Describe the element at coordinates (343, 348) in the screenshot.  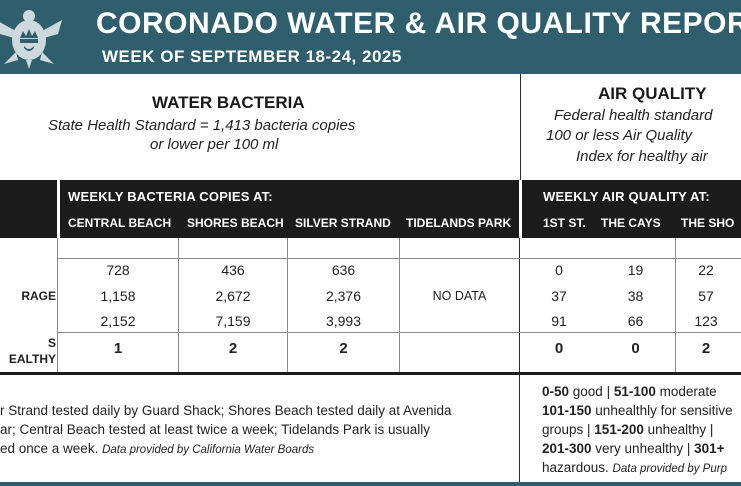
I see `silver-row4: 2` at that location.